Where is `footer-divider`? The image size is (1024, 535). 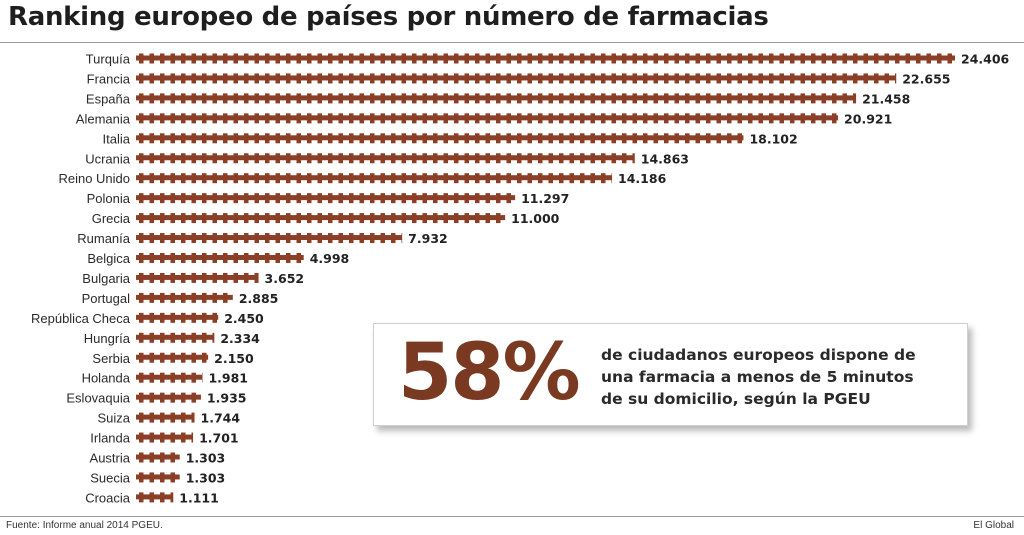 footer-divider is located at coordinates (512, 516).